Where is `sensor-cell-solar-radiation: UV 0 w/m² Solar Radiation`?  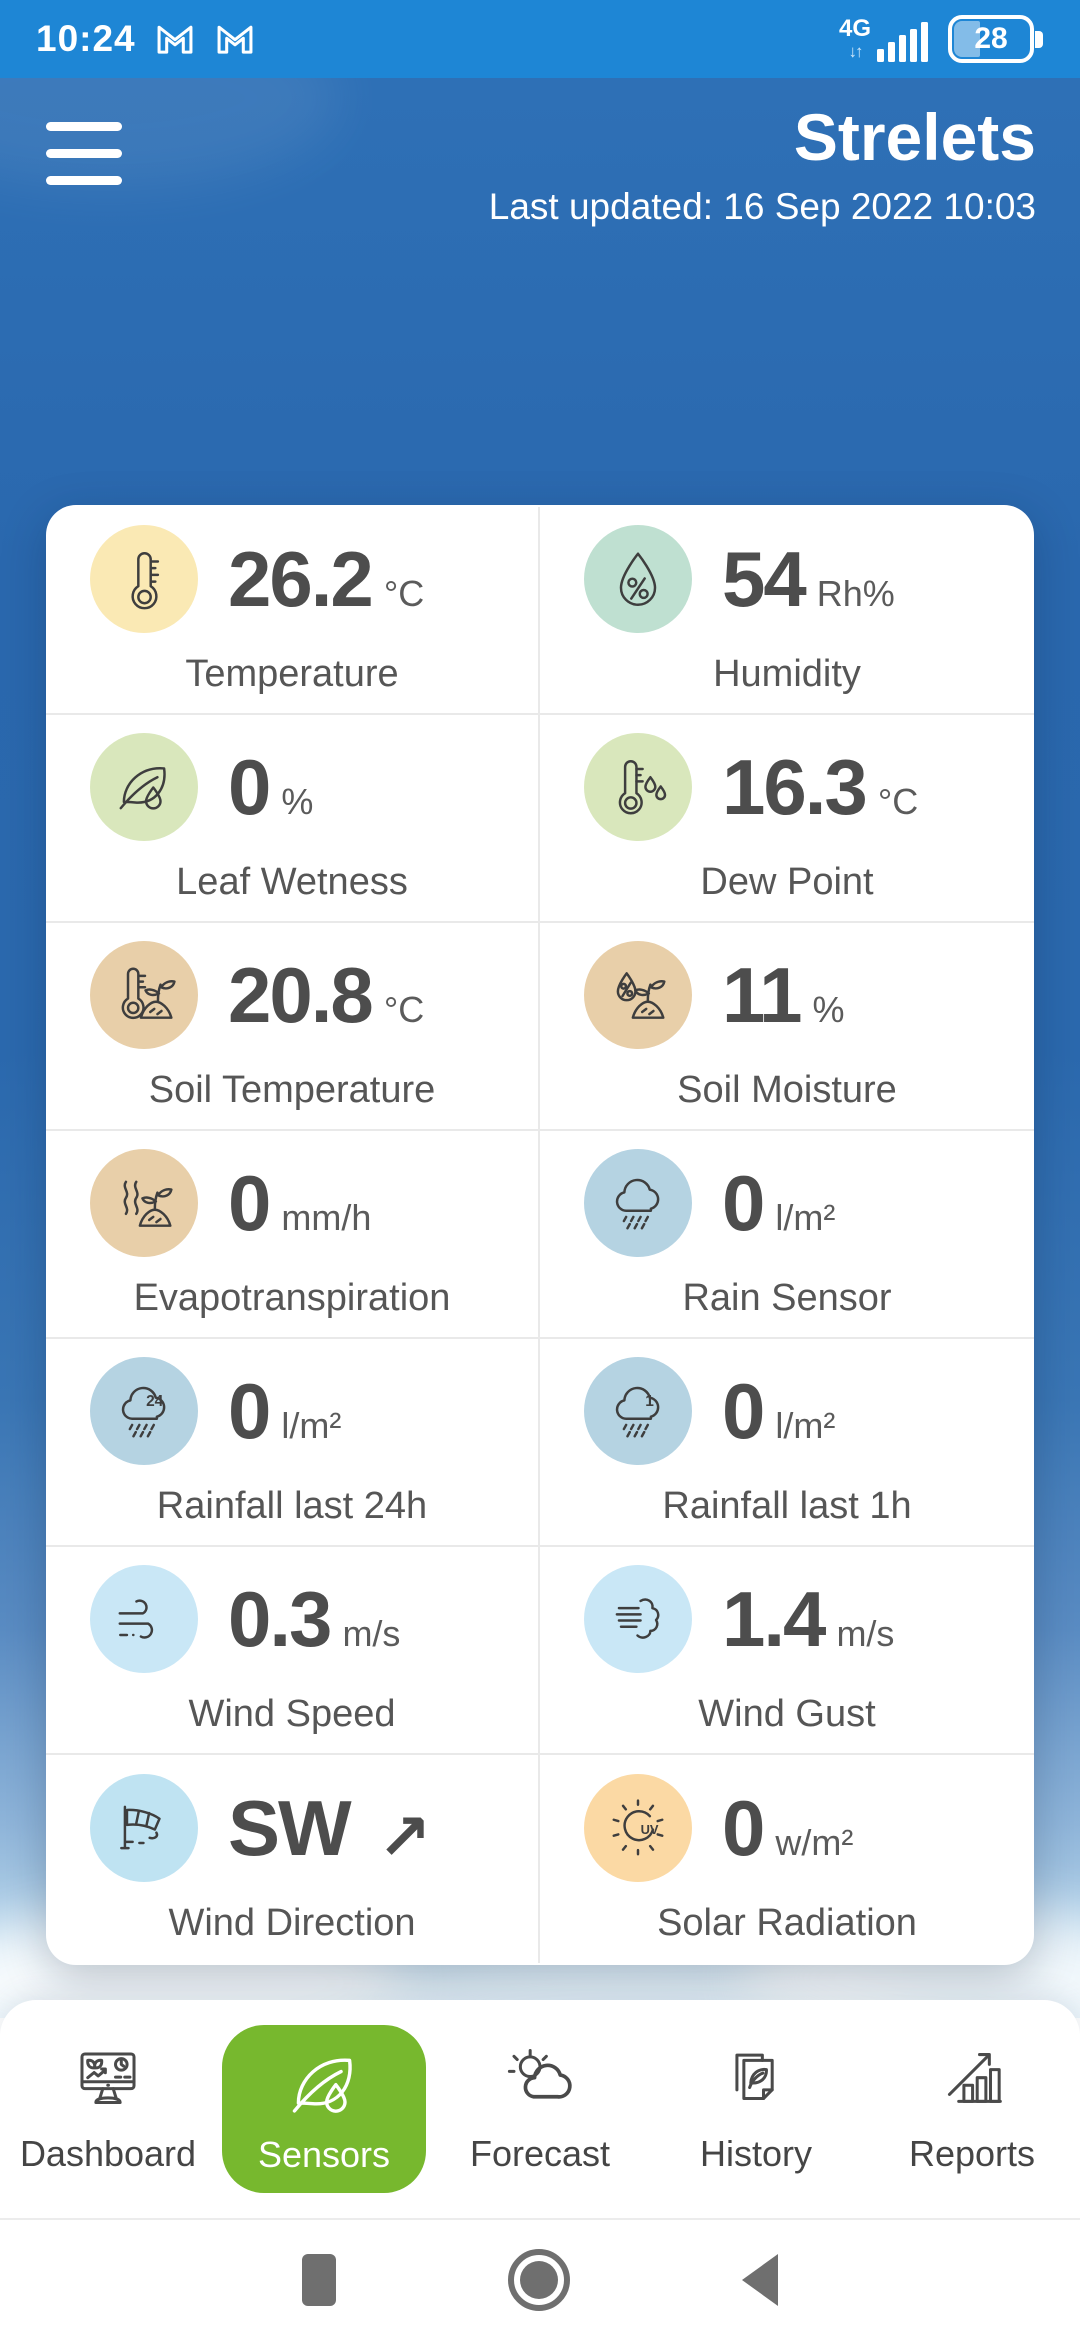 sensor-cell-solar-radiation: UV 0 w/m² Solar Radiation is located at coordinates (787, 1859).